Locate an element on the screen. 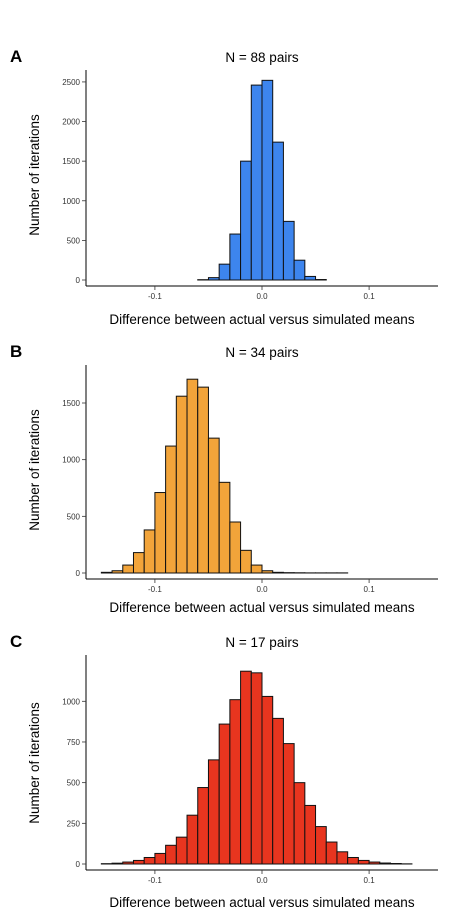  y-tick-label: 750 is located at coordinates (74, 742).